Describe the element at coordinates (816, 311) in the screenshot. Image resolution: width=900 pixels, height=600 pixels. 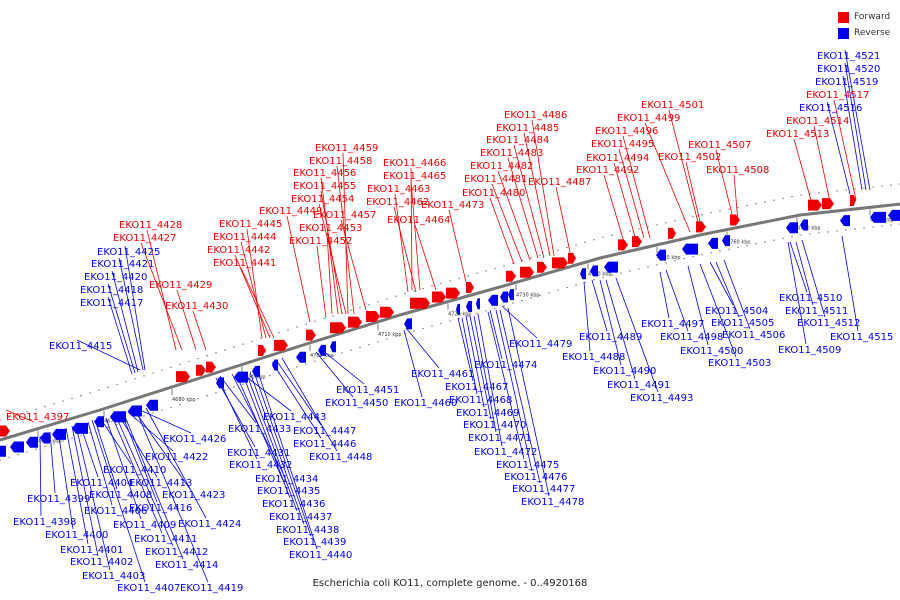
I see `reverse-gene-label: EKO11_4511` at that location.